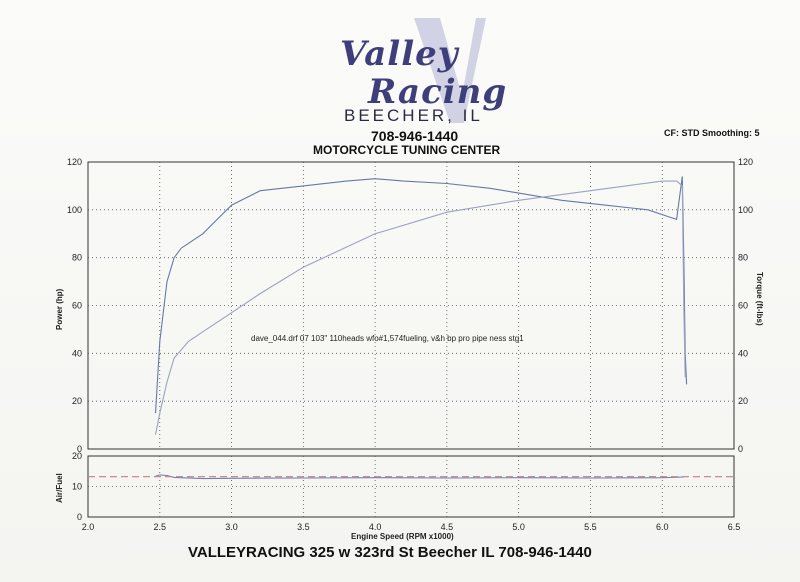 The width and height of the screenshot is (800, 582). I want to click on y-tick-label-left: 0, so click(79, 449).